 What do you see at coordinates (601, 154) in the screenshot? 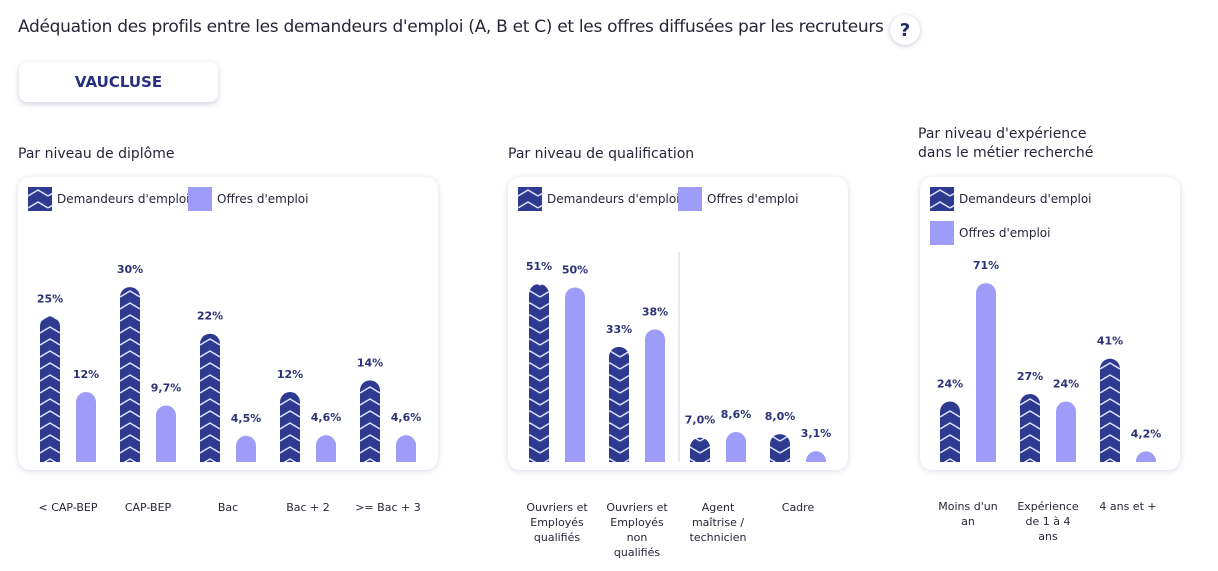
I see `qualification-chart-title: Par niveau de qualification` at bounding box center [601, 154].